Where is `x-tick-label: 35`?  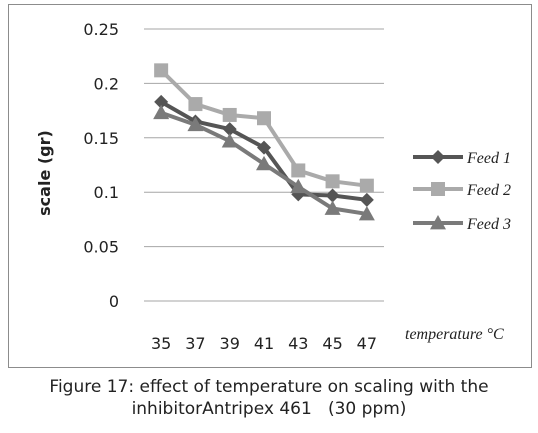 x-tick-label: 35 is located at coordinates (161, 343).